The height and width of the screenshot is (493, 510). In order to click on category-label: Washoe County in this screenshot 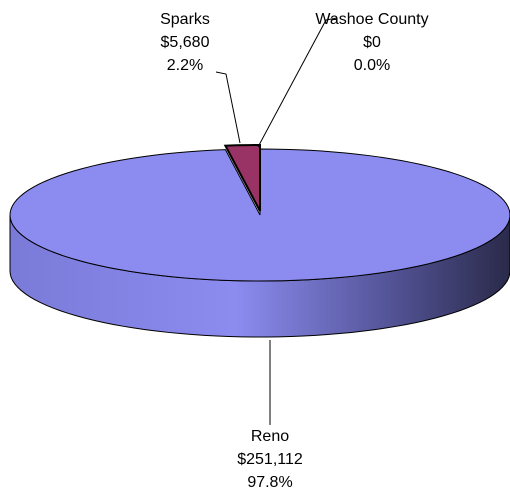, I will do `click(371, 19)`.